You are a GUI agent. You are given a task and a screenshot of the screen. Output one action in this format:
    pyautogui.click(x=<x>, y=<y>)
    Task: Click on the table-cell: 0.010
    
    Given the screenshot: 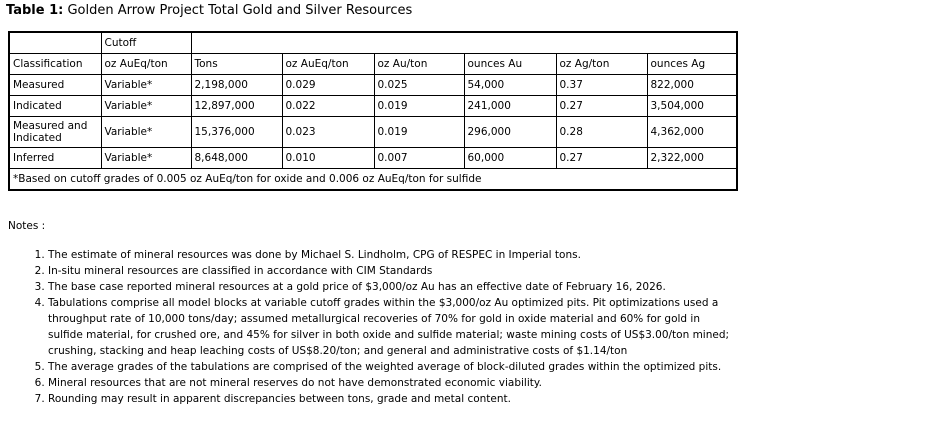 What is the action you would take?
    pyautogui.click(x=328, y=158)
    